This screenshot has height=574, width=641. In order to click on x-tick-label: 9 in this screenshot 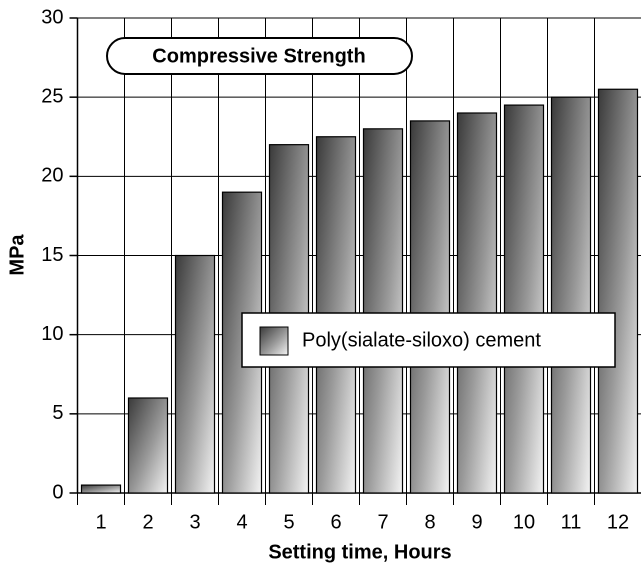, I will do `click(476, 522)`.